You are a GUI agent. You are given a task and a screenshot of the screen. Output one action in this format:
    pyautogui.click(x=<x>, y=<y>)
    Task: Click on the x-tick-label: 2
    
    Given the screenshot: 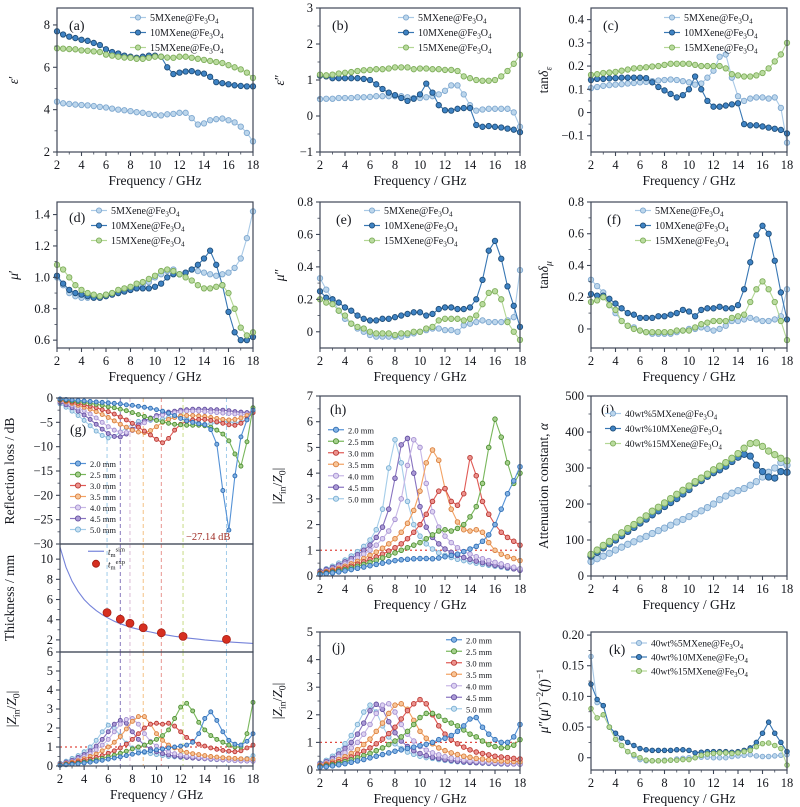 What is the action you would take?
    pyautogui.click(x=57, y=165)
    